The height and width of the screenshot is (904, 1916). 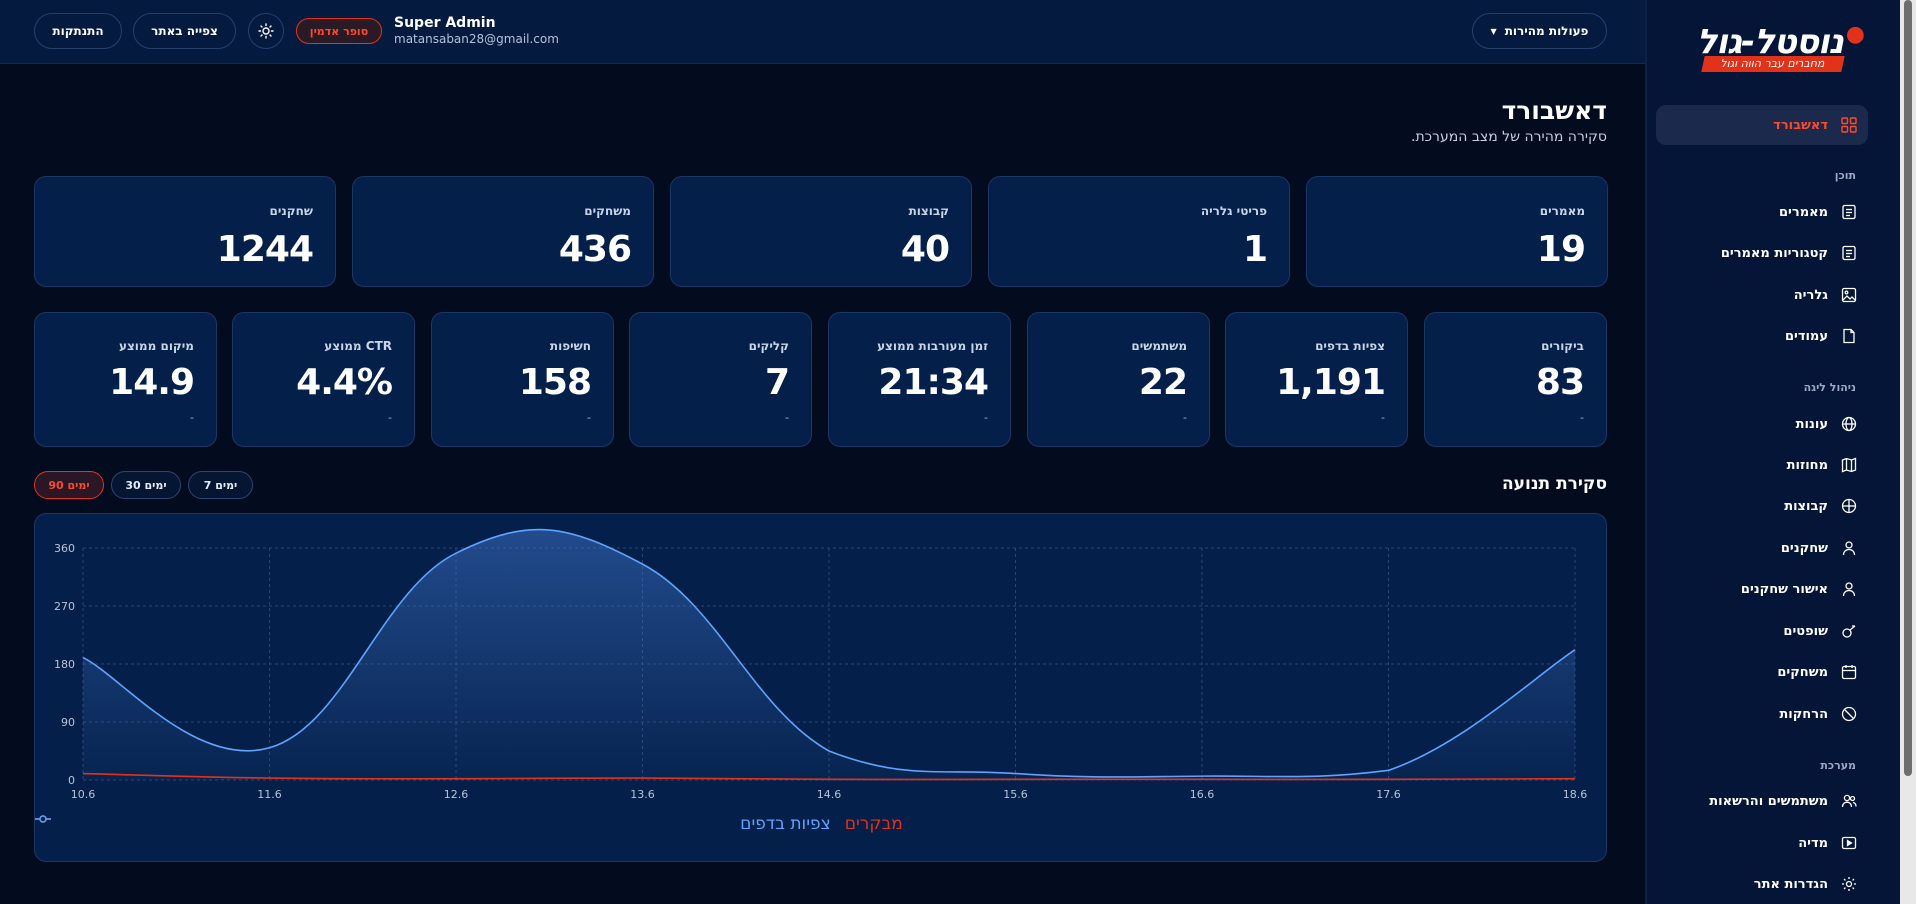 I want to click on y-tick-label: 0, so click(x=71, y=780).